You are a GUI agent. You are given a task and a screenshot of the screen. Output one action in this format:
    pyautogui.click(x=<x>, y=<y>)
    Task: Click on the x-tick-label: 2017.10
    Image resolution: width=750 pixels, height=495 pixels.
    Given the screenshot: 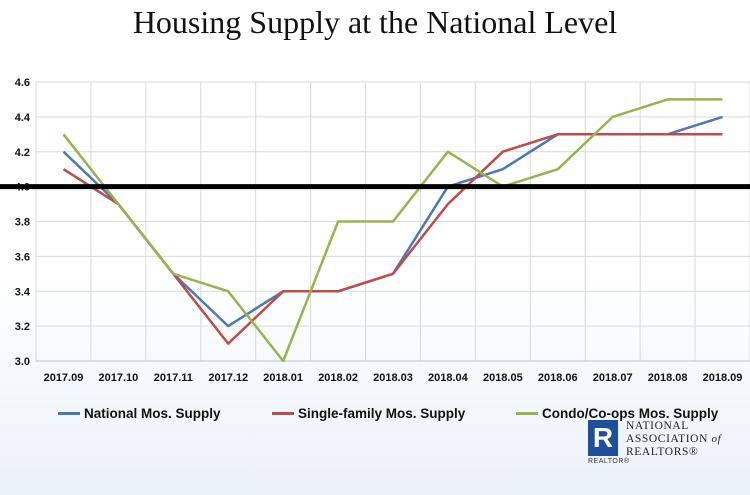 What is the action you would take?
    pyautogui.click(x=119, y=378)
    